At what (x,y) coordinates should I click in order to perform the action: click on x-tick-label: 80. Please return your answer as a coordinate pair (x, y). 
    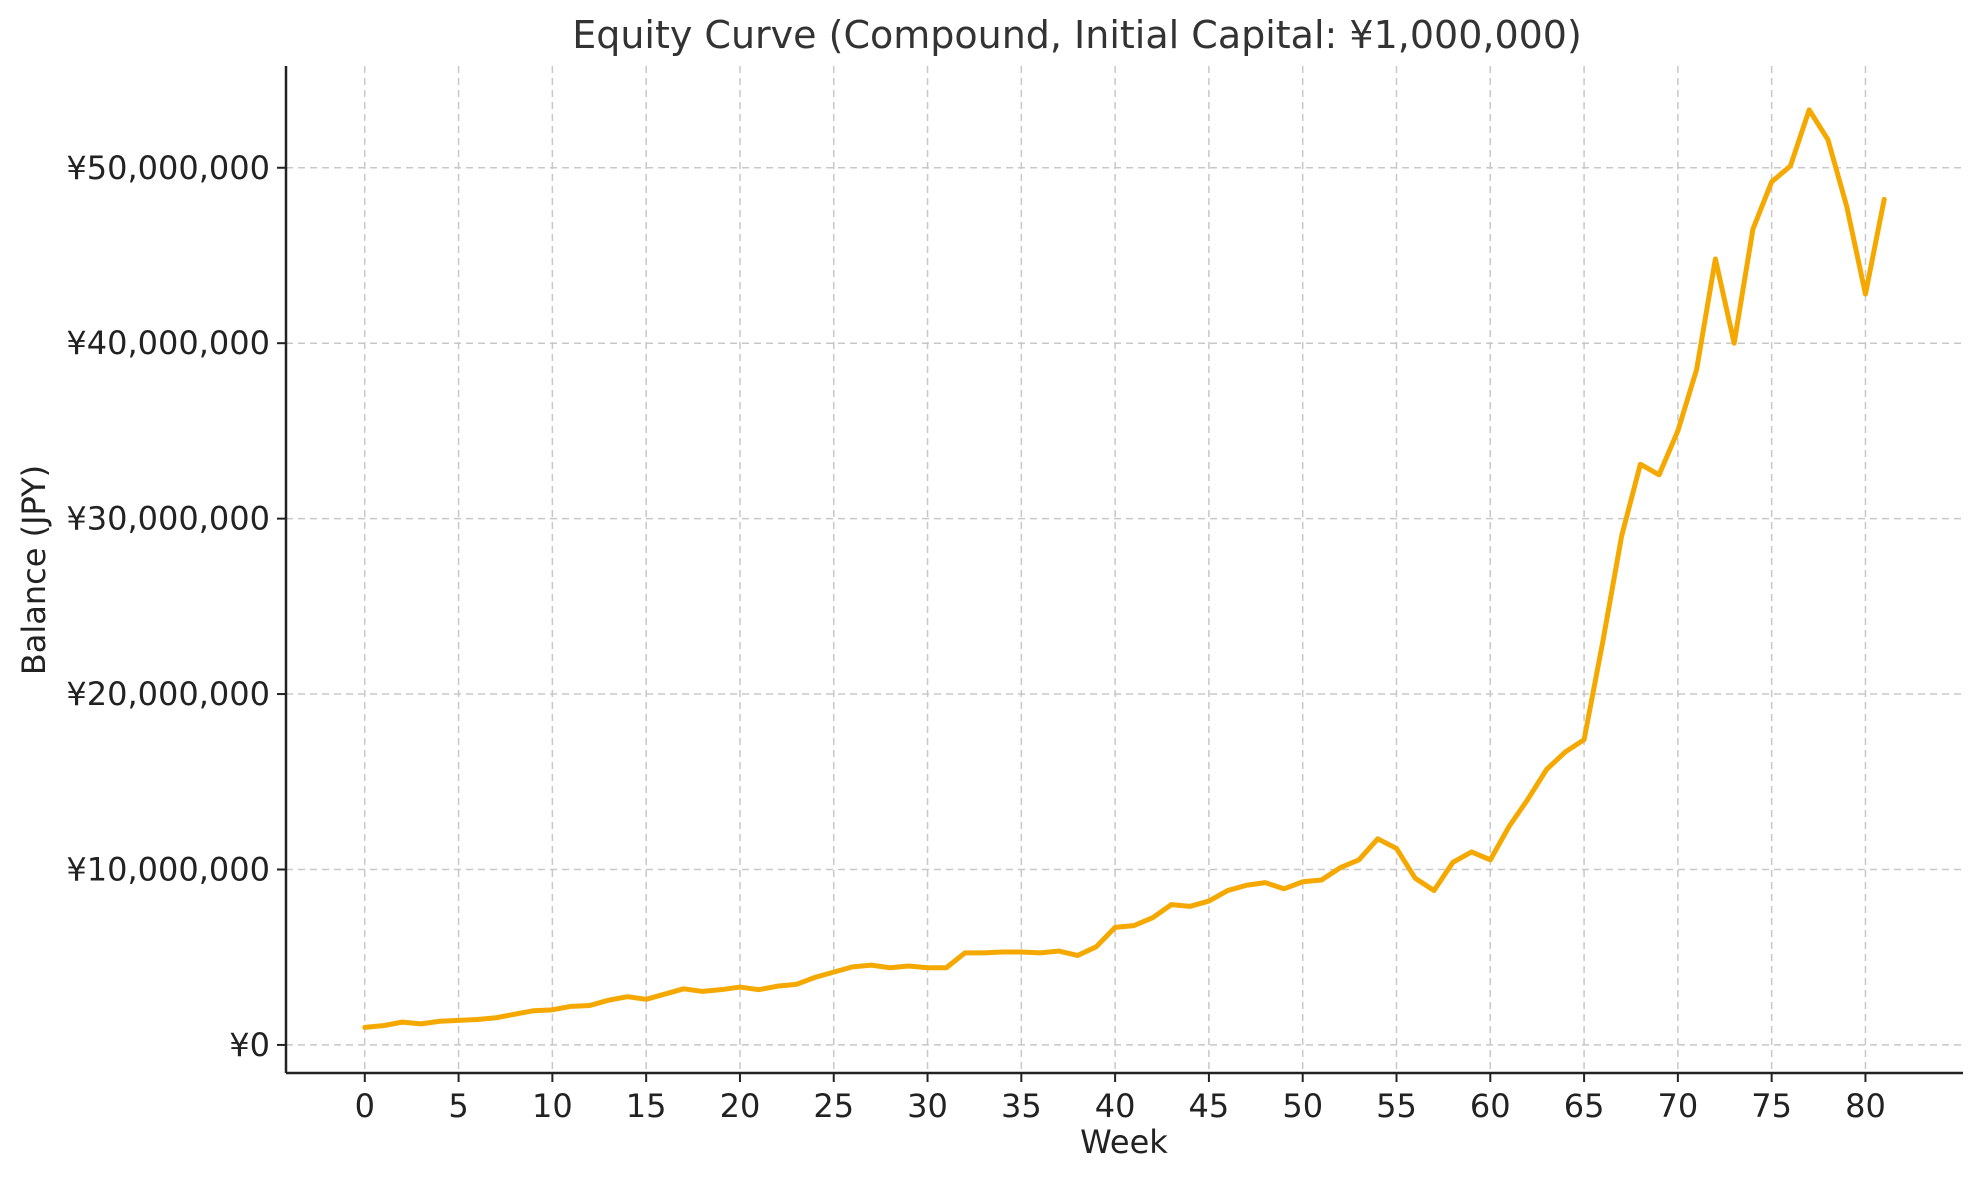
    Looking at the image, I should click on (1865, 1106).